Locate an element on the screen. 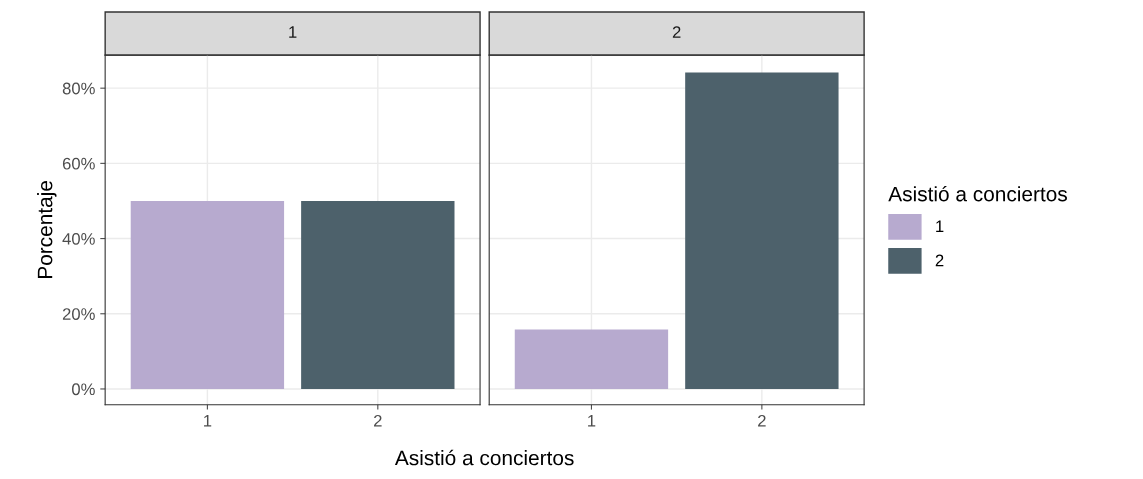  legend-label: 2 is located at coordinates (939, 260).